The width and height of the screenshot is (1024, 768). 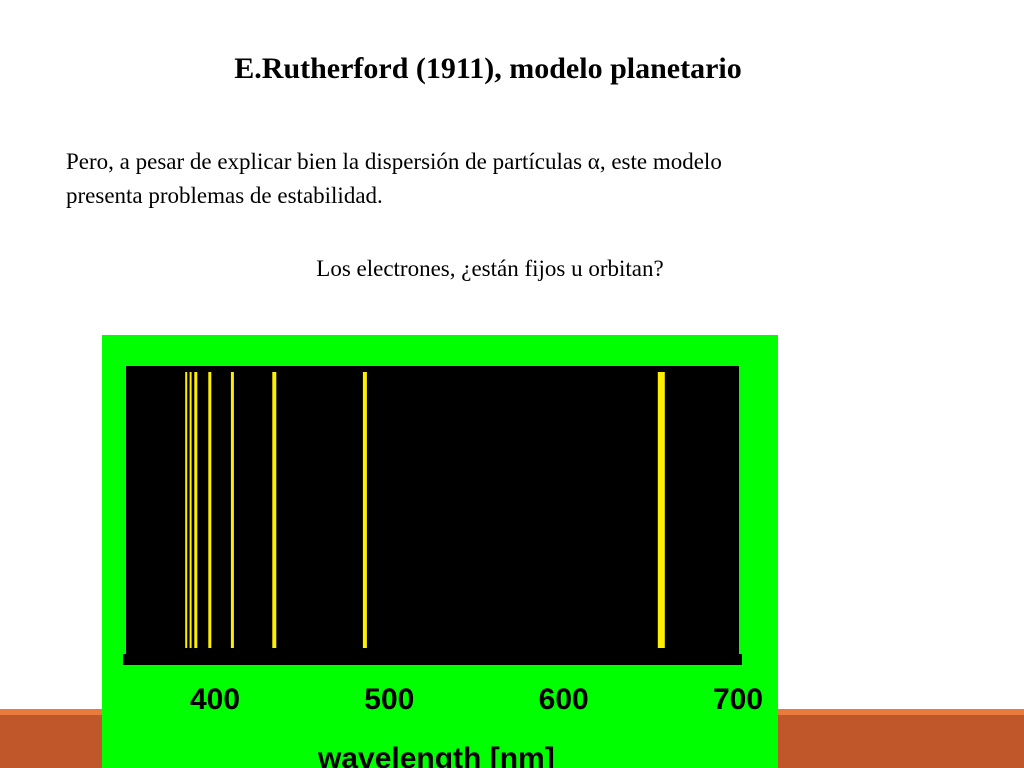 What do you see at coordinates (436, 755) in the screenshot?
I see `x-axis-label: wavelength [nm]` at bounding box center [436, 755].